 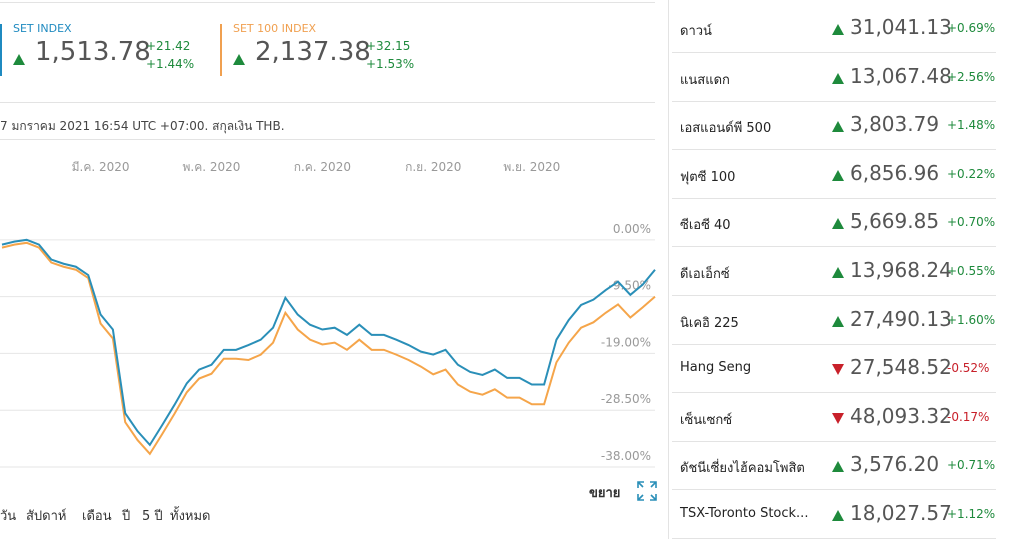 What do you see at coordinates (101, 167) in the screenshot?
I see `x-tick-label: มี.ค. 2020` at bounding box center [101, 167].